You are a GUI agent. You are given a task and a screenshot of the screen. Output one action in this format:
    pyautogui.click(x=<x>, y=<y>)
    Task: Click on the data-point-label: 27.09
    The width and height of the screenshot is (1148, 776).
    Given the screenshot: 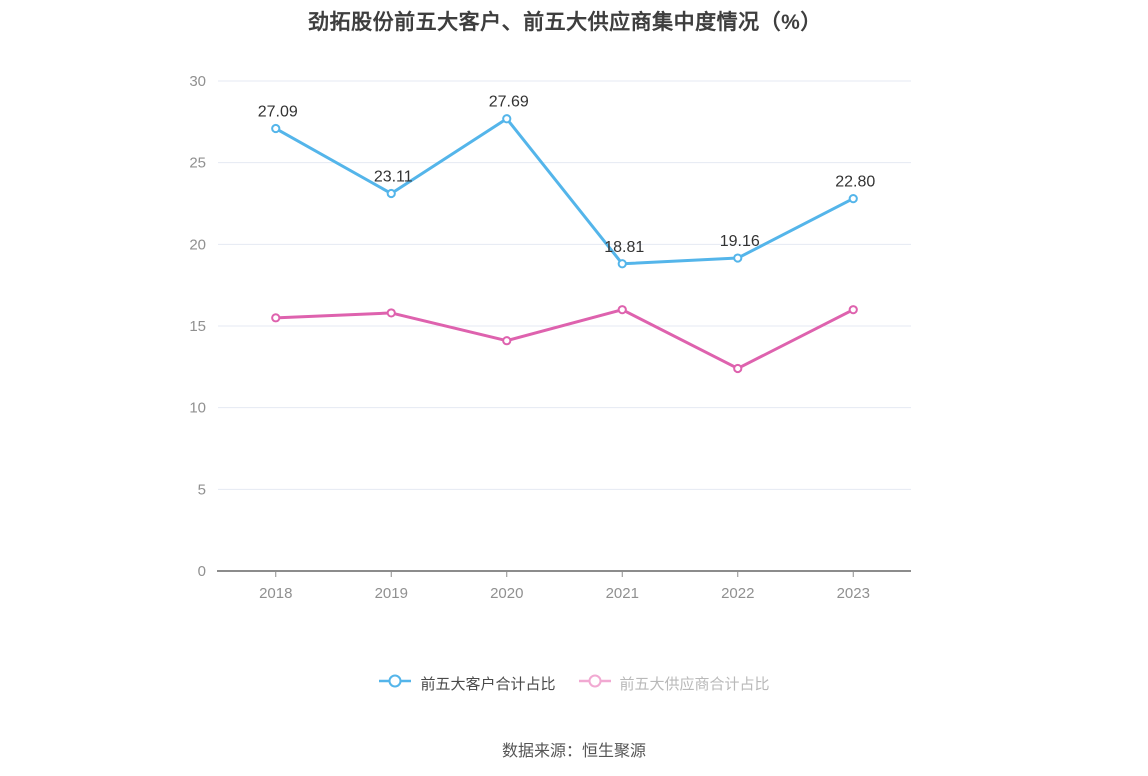 What is the action you would take?
    pyautogui.click(x=278, y=112)
    